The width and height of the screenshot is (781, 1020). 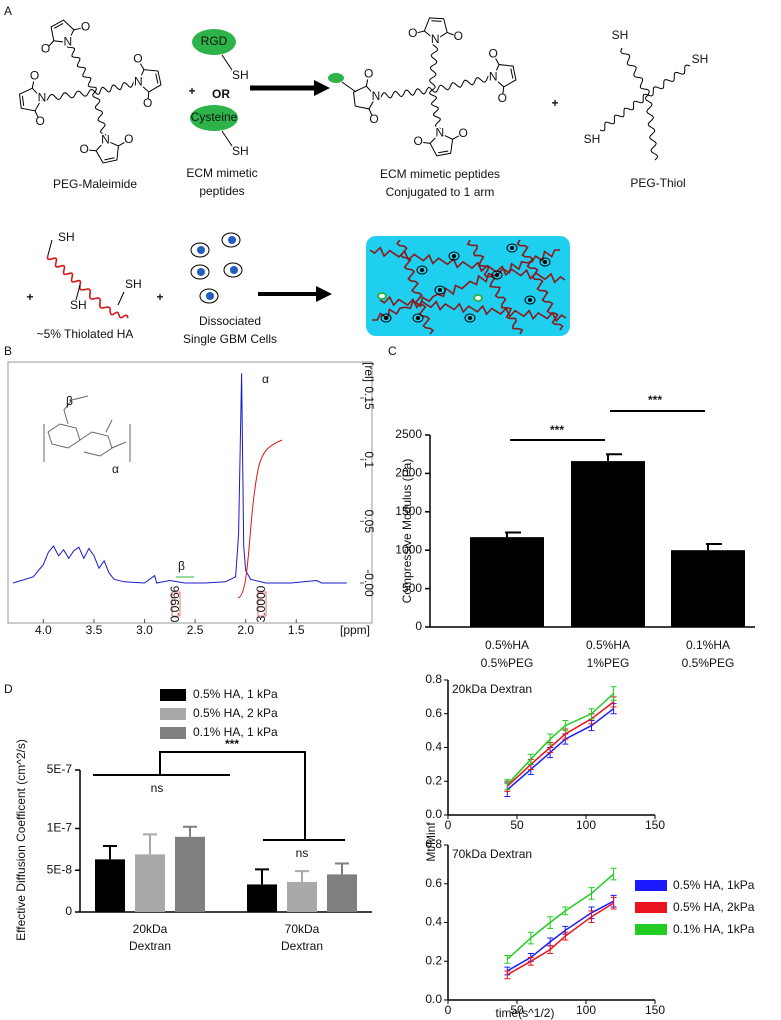 I want to click on bond, so click(x=227, y=62).